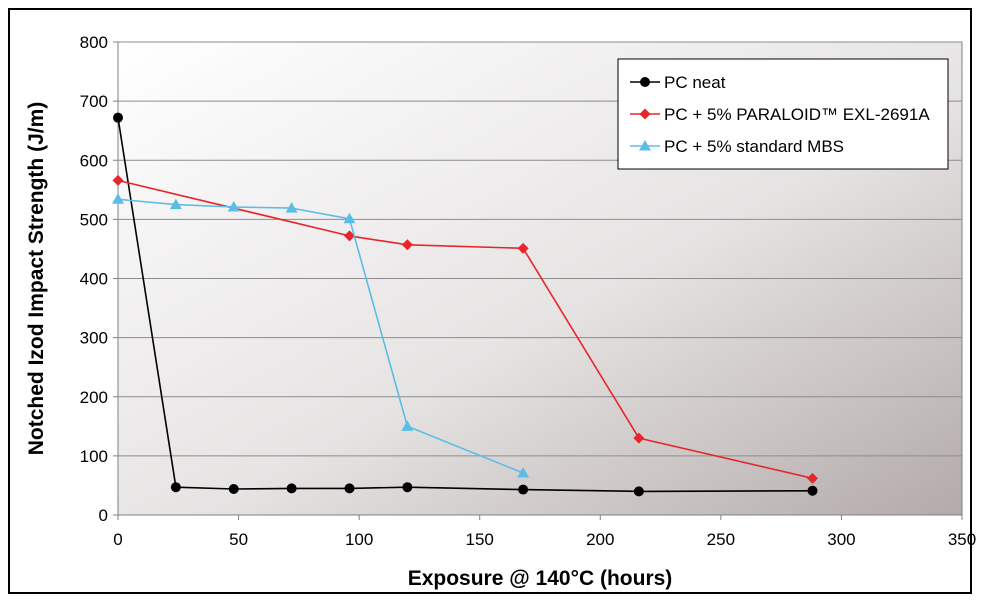 Image resolution: width=984 pixels, height=605 pixels. What do you see at coordinates (94, 456) in the screenshot?
I see `y-tick-label: 100` at bounding box center [94, 456].